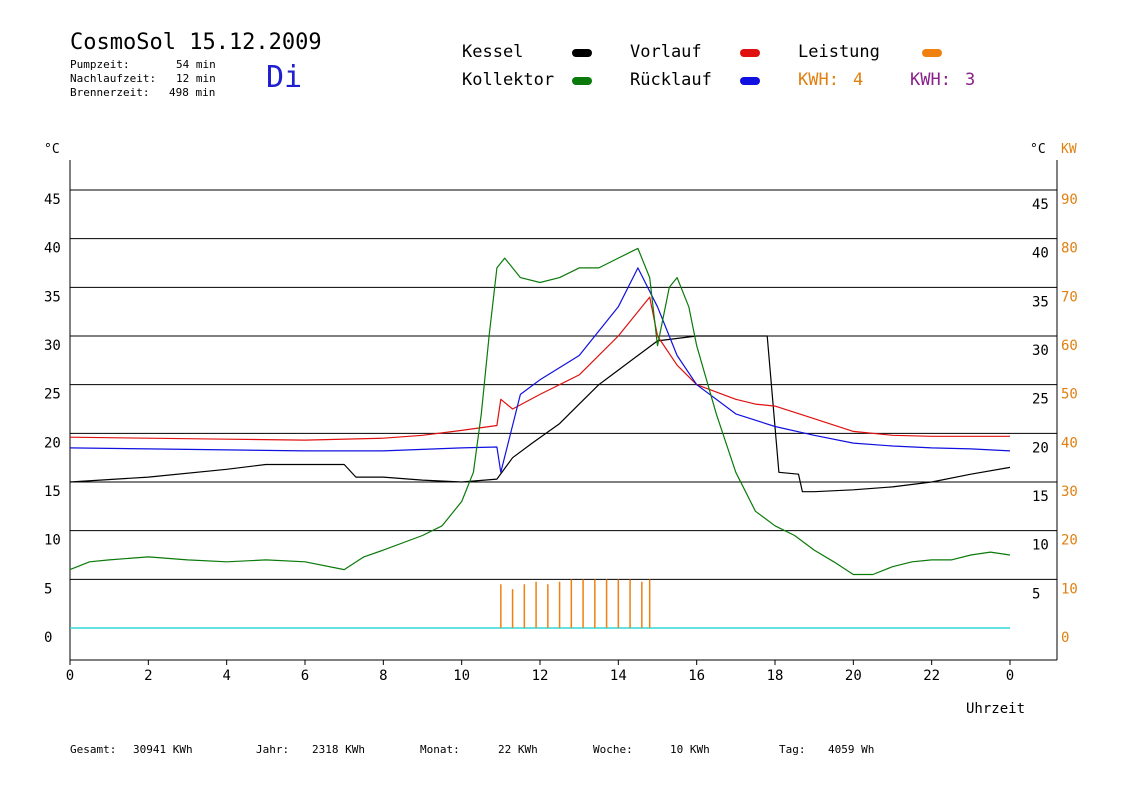 This screenshot has height=812, width=1148. Describe the element at coordinates (775, 676) in the screenshot. I see `x-tick-label: 18` at that location.